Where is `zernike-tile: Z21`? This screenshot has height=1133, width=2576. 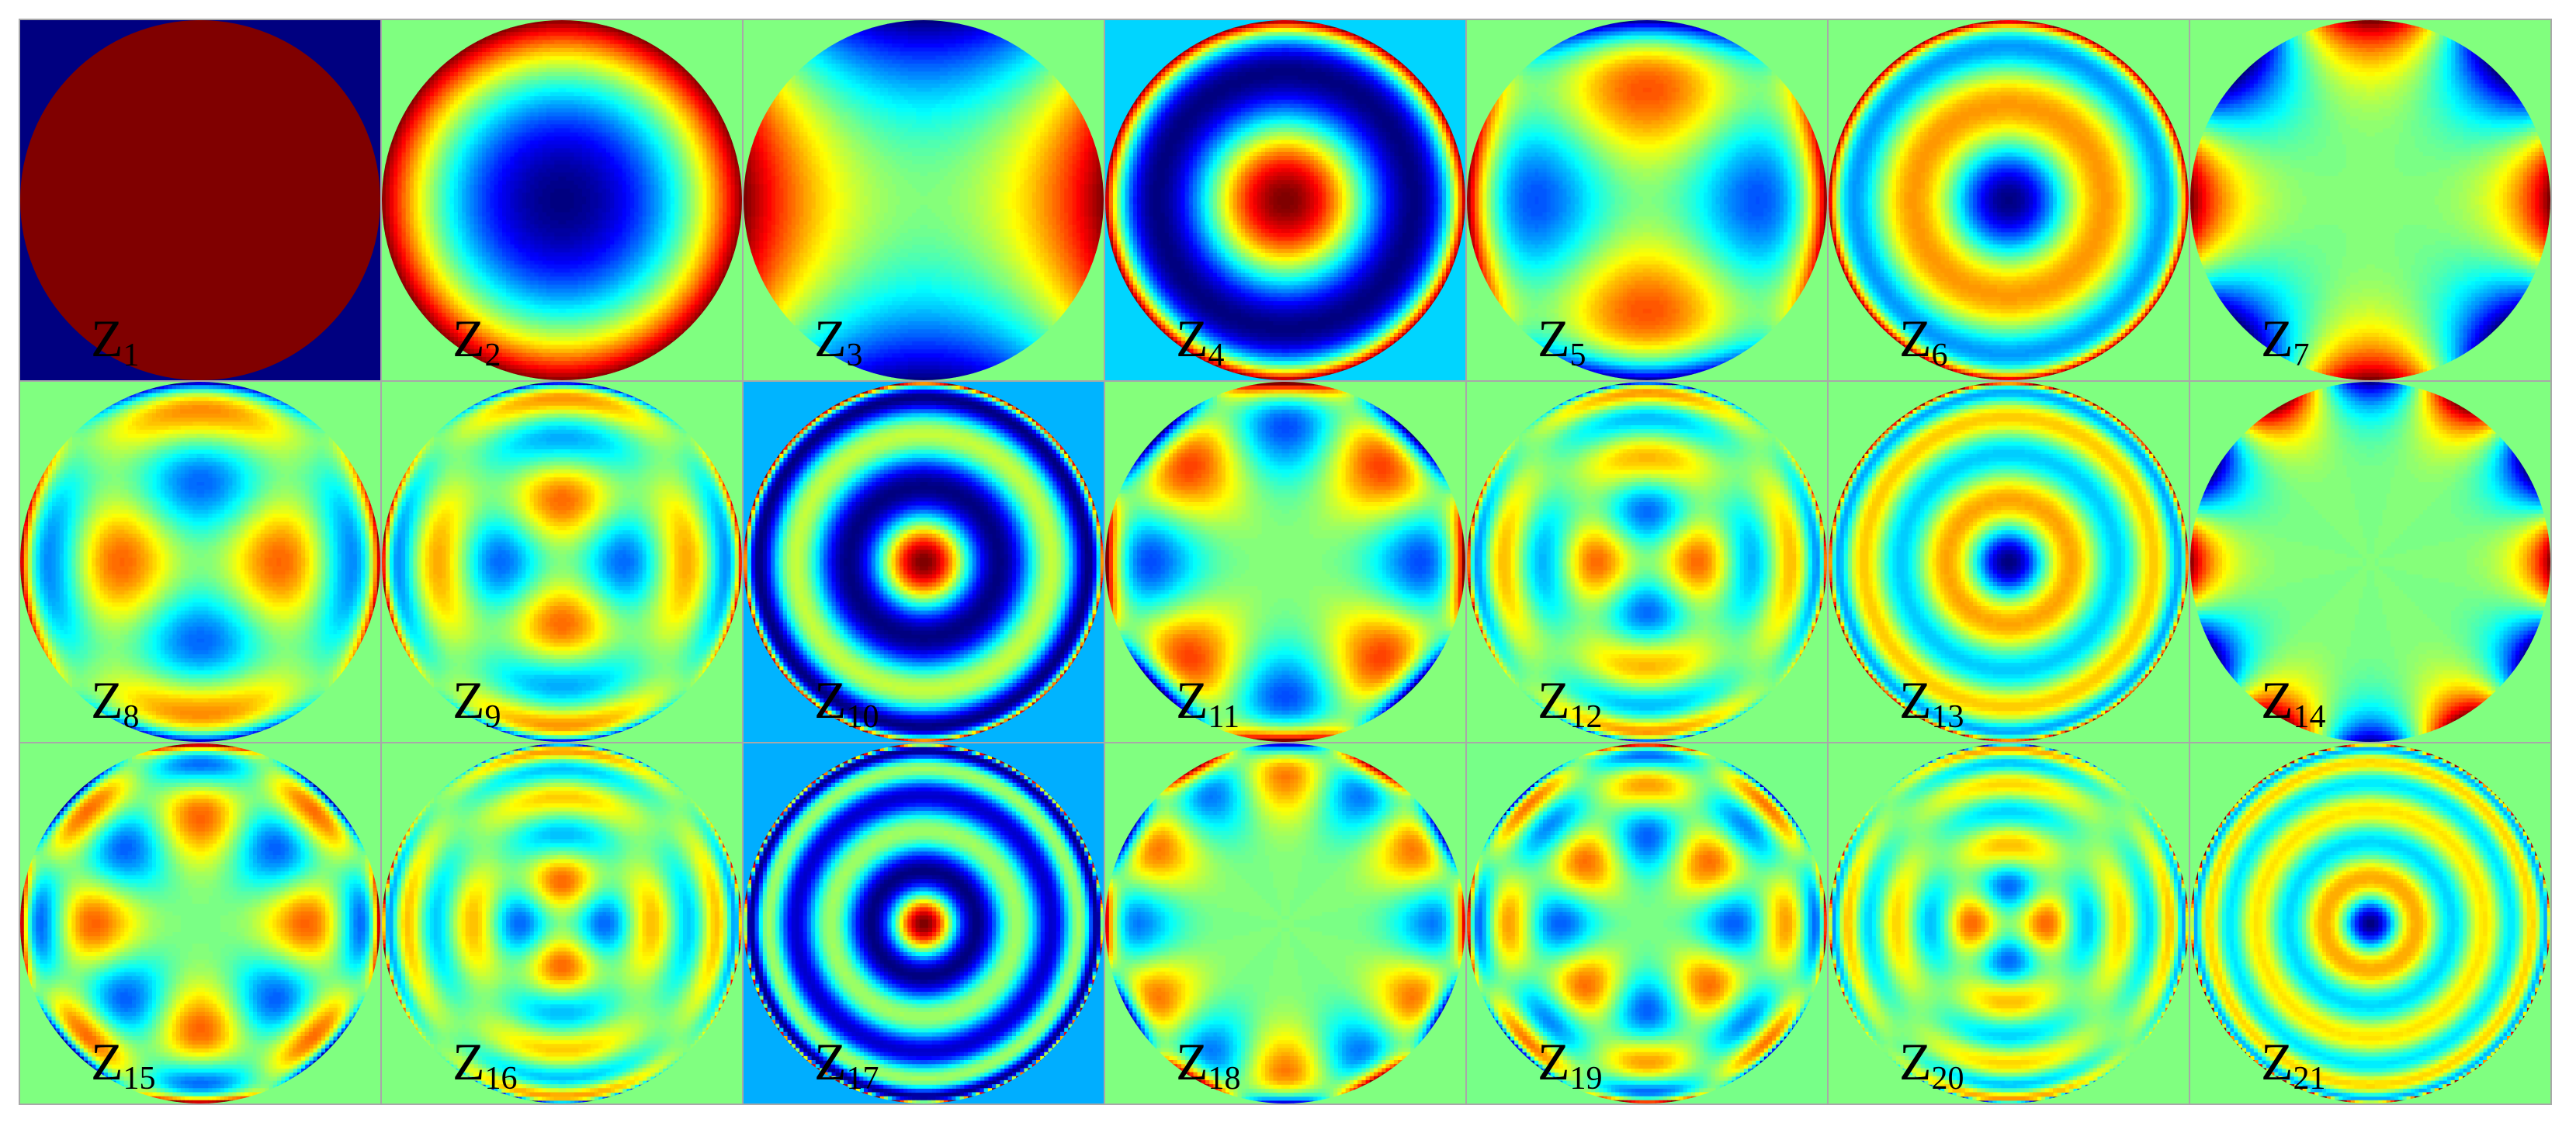
zernike-tile: Z21 is located at coordinates (2370, 923).